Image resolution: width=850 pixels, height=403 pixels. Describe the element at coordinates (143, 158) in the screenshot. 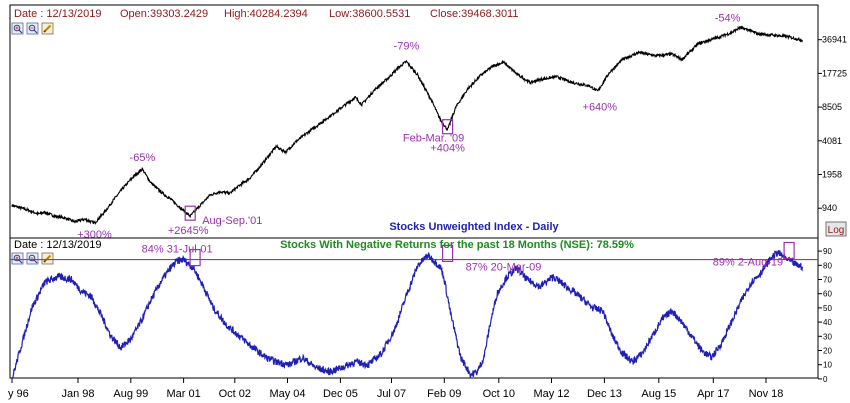

I see `index-annotation: -65%` at that location.